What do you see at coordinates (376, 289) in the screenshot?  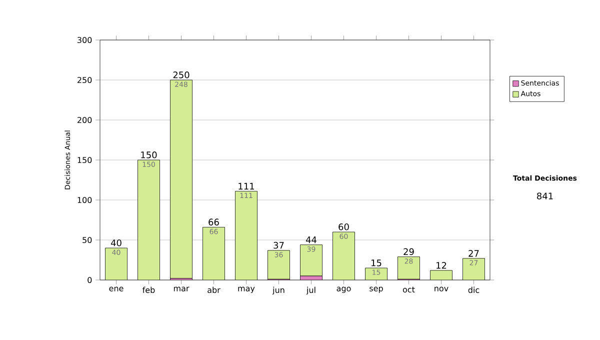 I see `x-tick-label: sep` at bounding box center [376, 289].